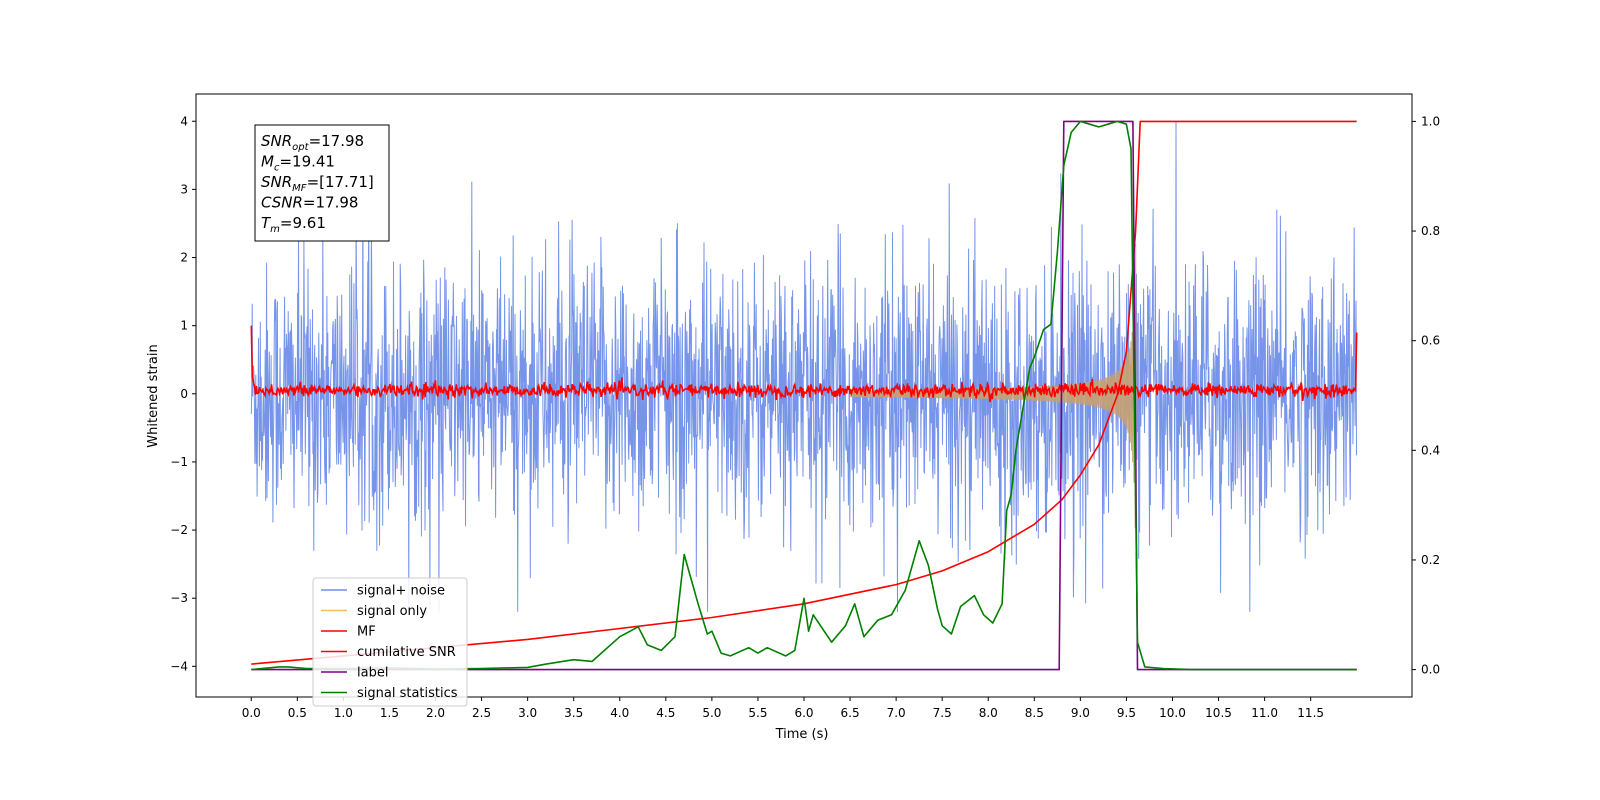 The width and height of the screenshot is (1600, 800). I want to click on y-tick-label-left: 1, so click(184, 326).